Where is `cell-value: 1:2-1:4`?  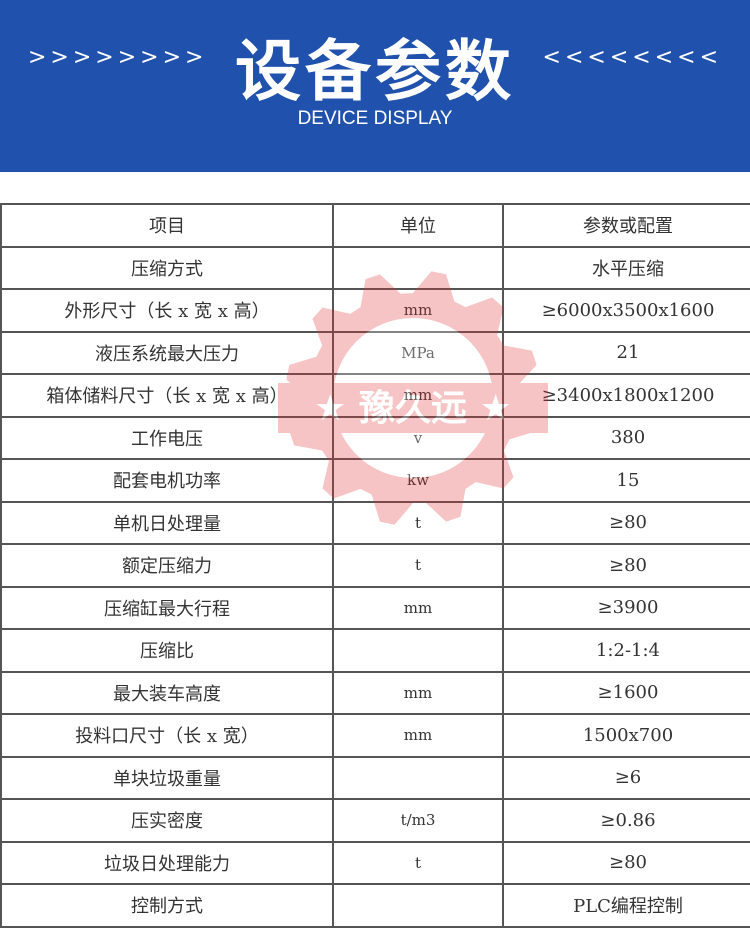 cell-value: 1:2-1:4 is located at coordinates (626, 650).